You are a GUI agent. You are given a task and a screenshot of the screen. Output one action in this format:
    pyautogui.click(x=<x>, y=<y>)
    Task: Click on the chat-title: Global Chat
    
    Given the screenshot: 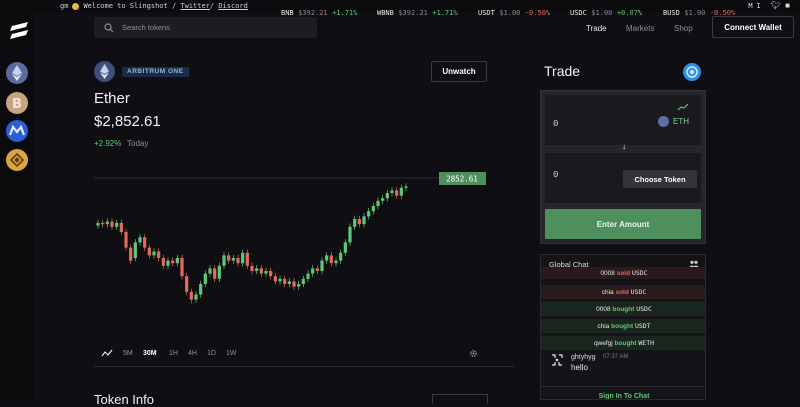 What is the action you would take?
    pyautogui.click(x=569, y=264)
    